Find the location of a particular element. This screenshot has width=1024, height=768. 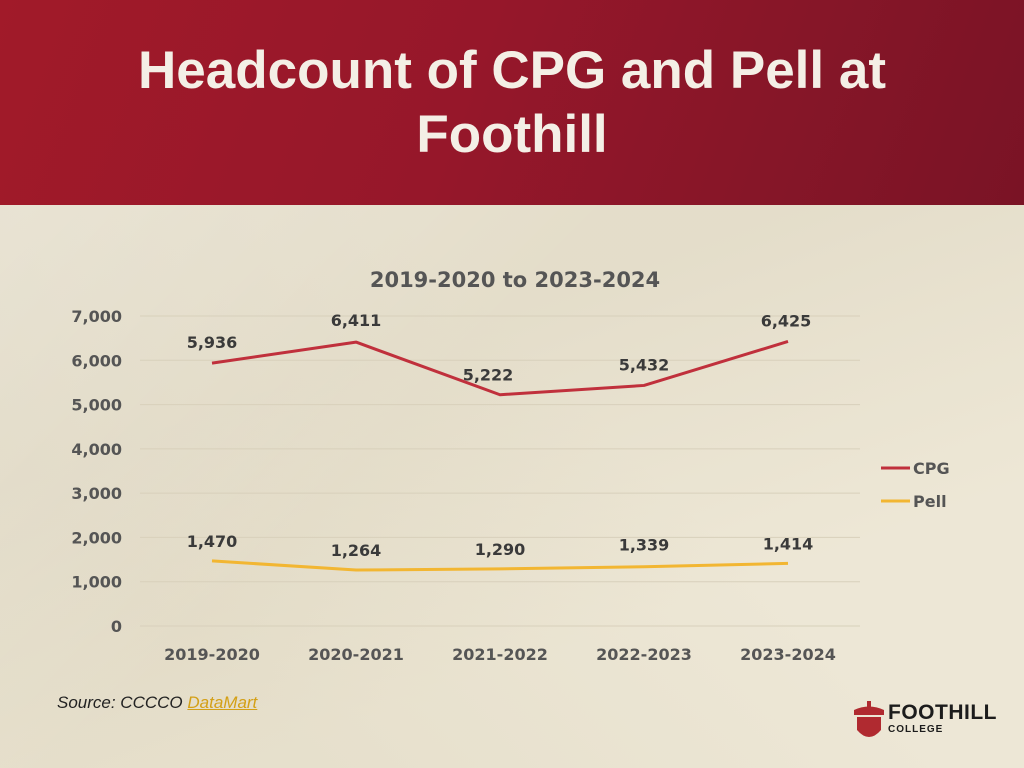

y-tick-label: 7,000 is located at coordinates (96, 316).